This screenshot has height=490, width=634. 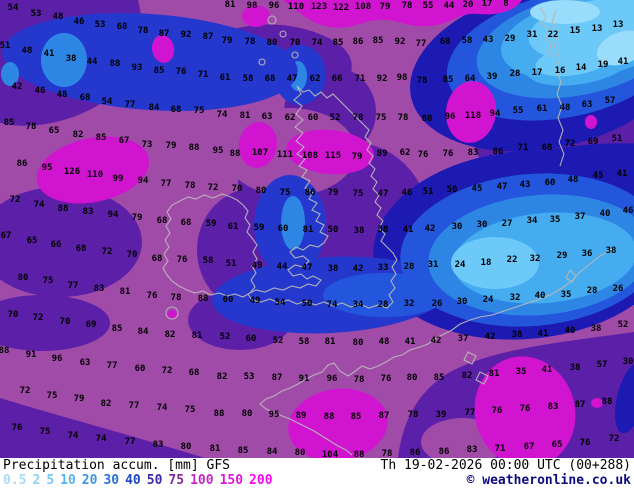 What do you see at coordinates (560, 71) in the screenshot?
I see `grid-value: 16` at bounding box center [560, 71].